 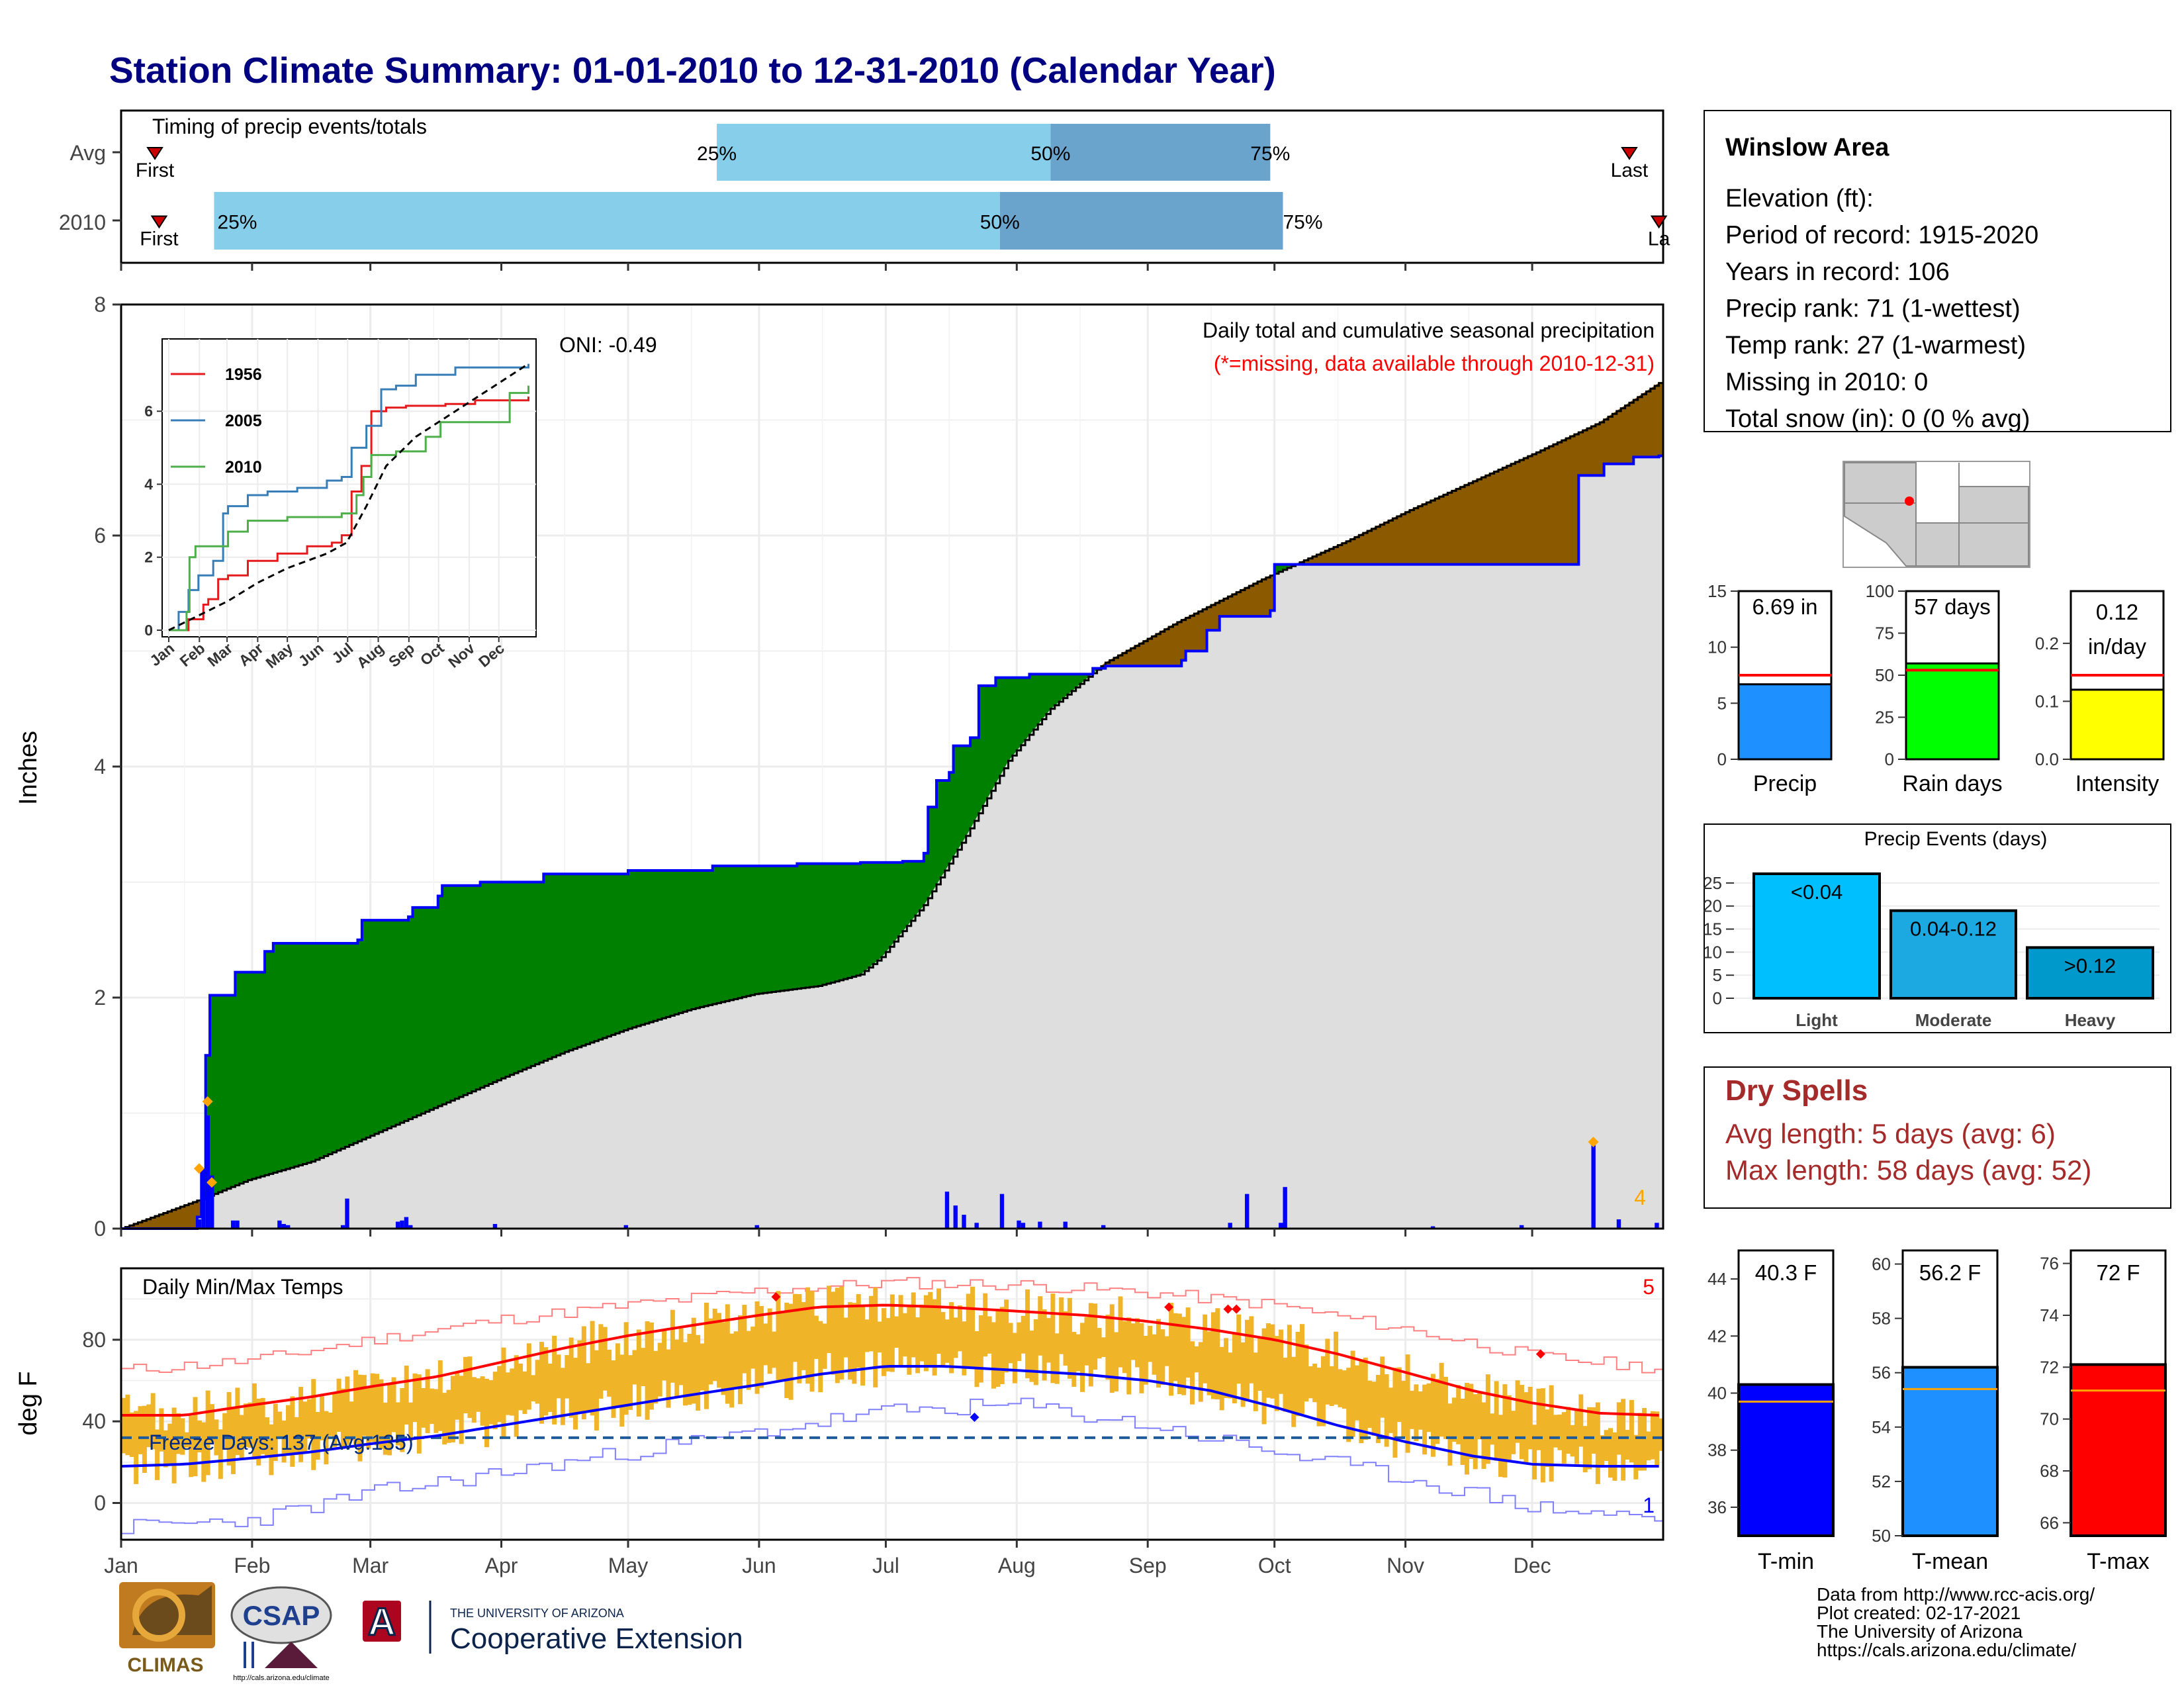 I want to click on mini-bar-ytick-label: 0.0, so click(x=2047, y=759).